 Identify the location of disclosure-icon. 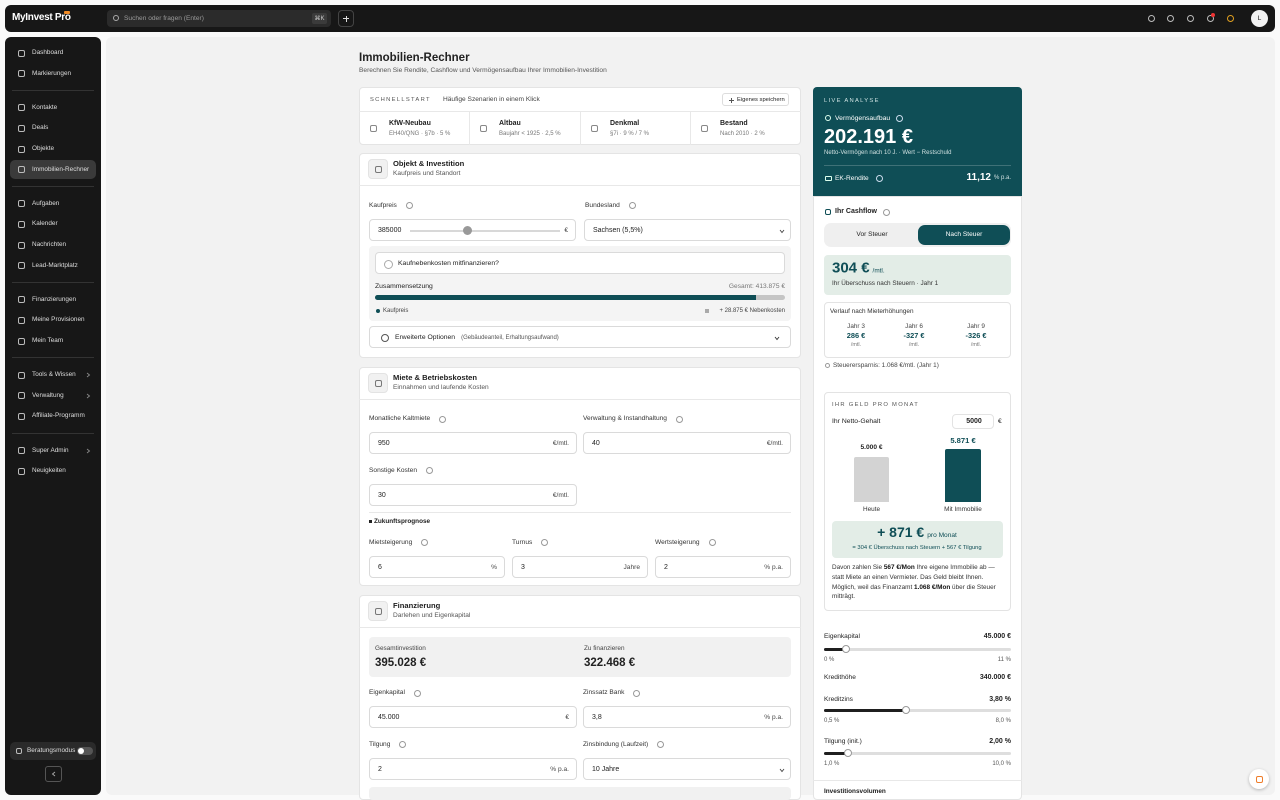
(370, 521).